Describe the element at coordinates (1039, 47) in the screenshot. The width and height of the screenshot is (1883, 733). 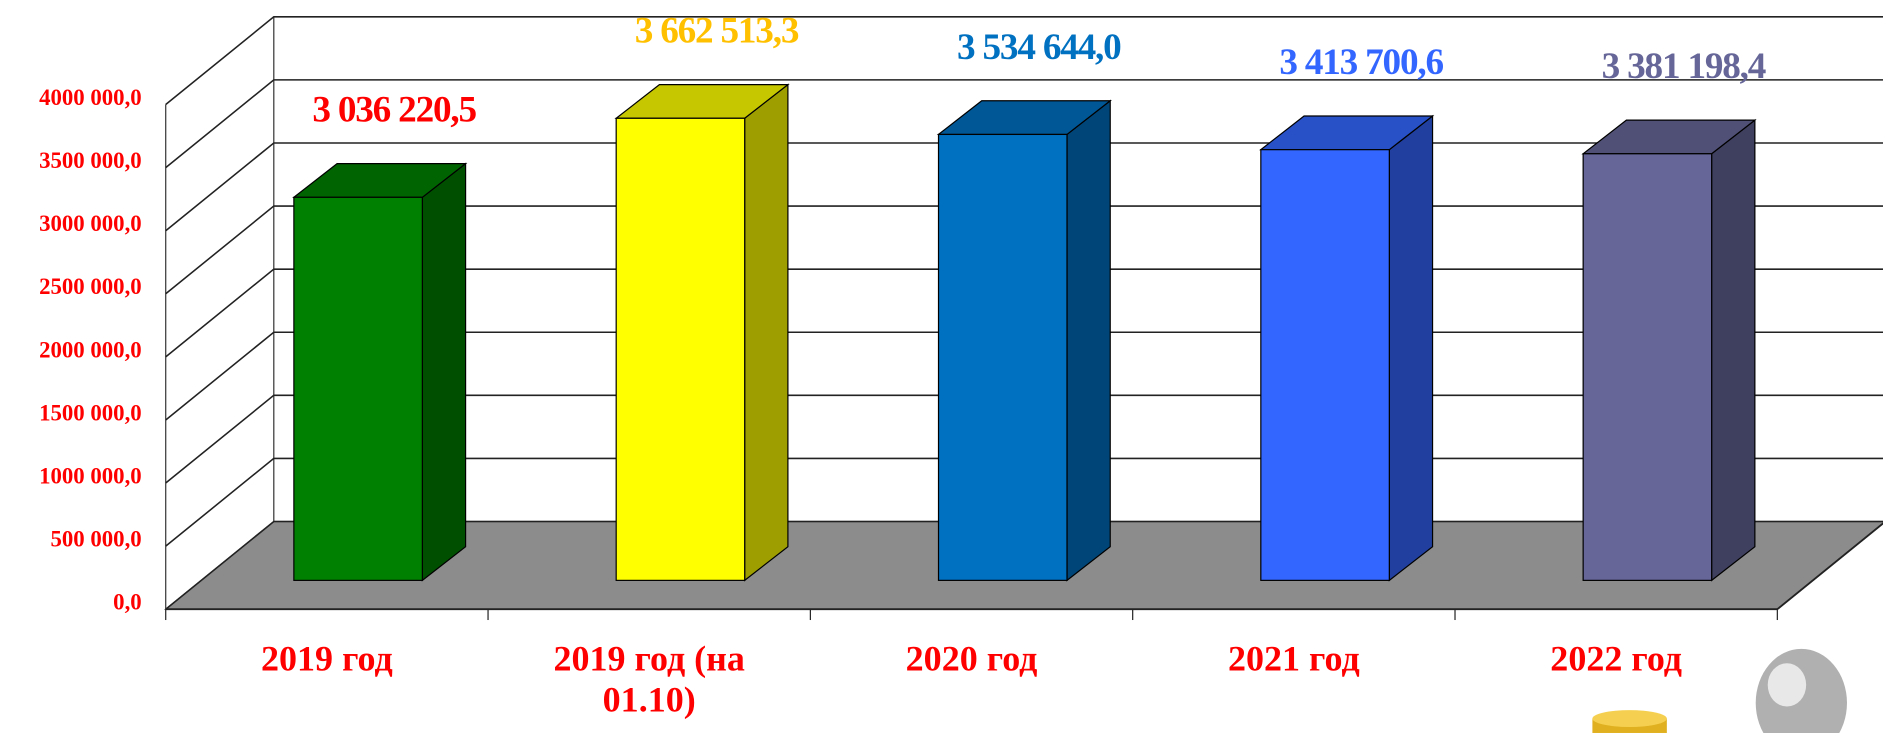
I see `value-label: 3 534 644,0` at that location.